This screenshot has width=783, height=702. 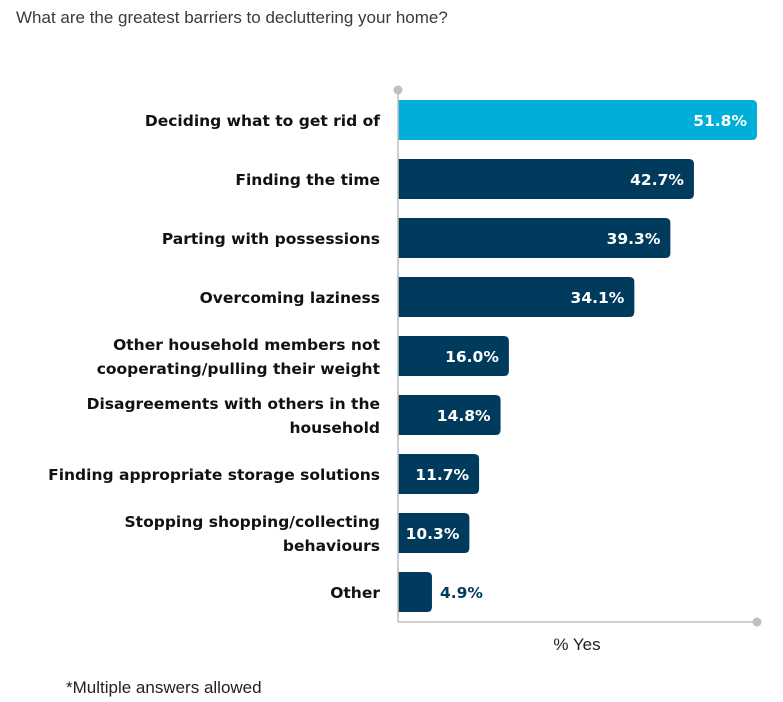 What do you see at coordinates (634, 239) in the screenshot?
I see `data-label: 39.3%` at bounding box center [634, 239].